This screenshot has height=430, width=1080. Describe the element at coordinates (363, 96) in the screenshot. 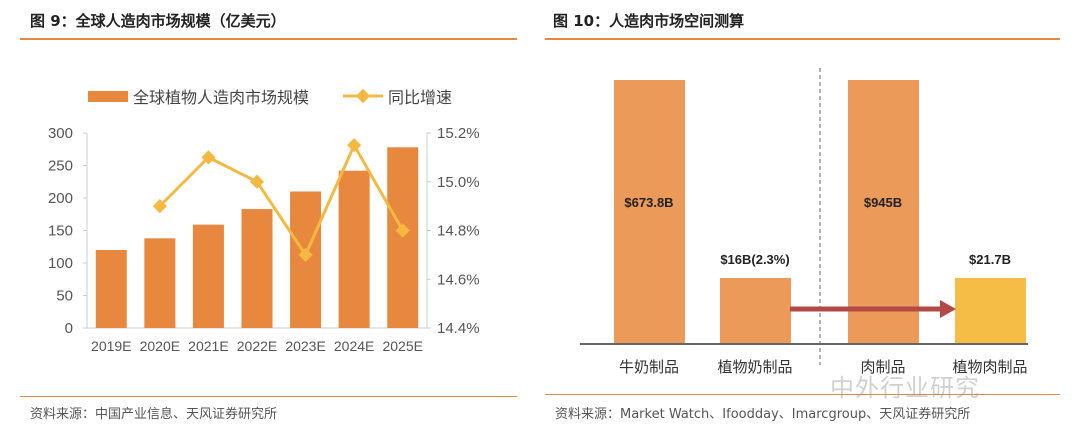

I see `legend-line-marker` at that location.